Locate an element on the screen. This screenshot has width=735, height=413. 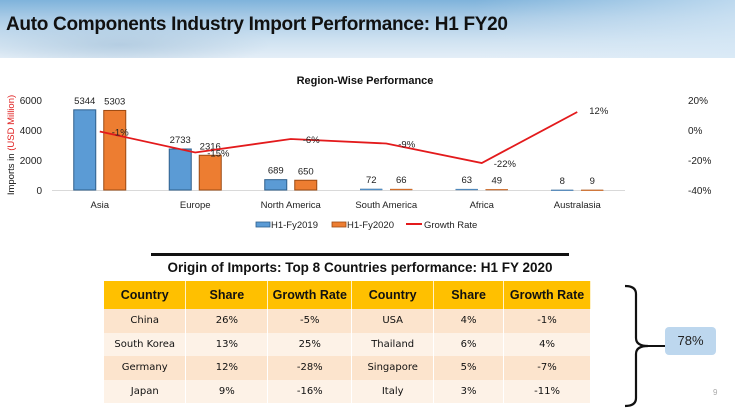
right-brace-icon is located at coordinates (644, 346).